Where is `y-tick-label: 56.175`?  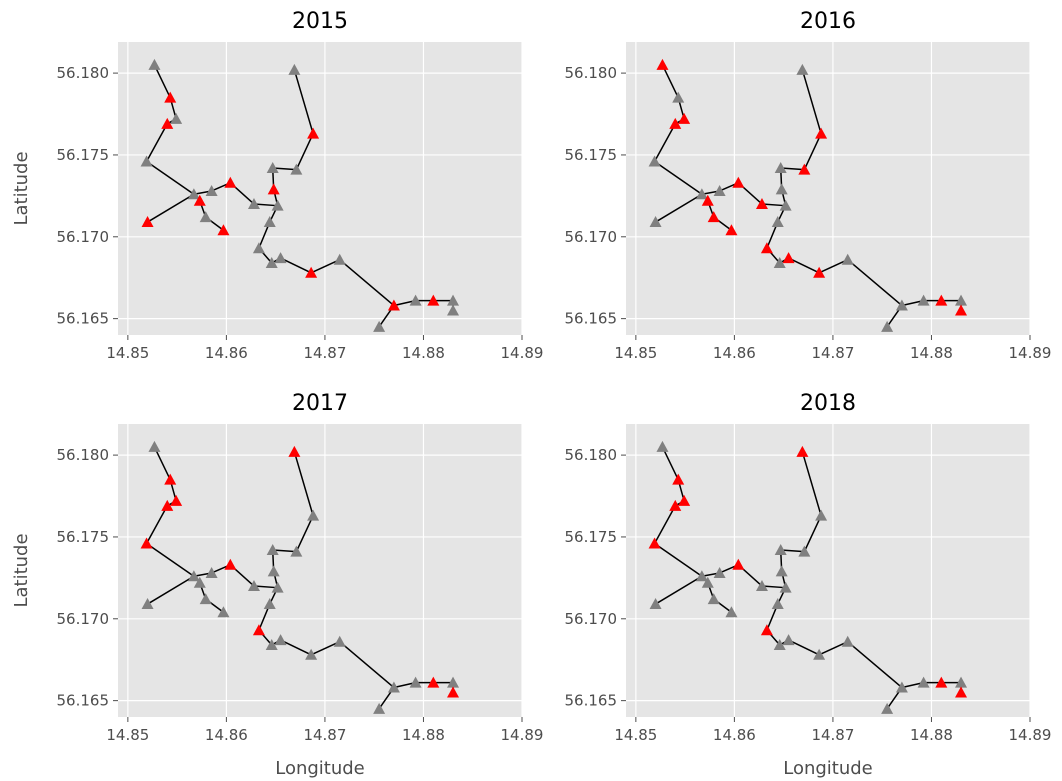
y-tick-label: 56.175 is located at coordinates (591, 537).